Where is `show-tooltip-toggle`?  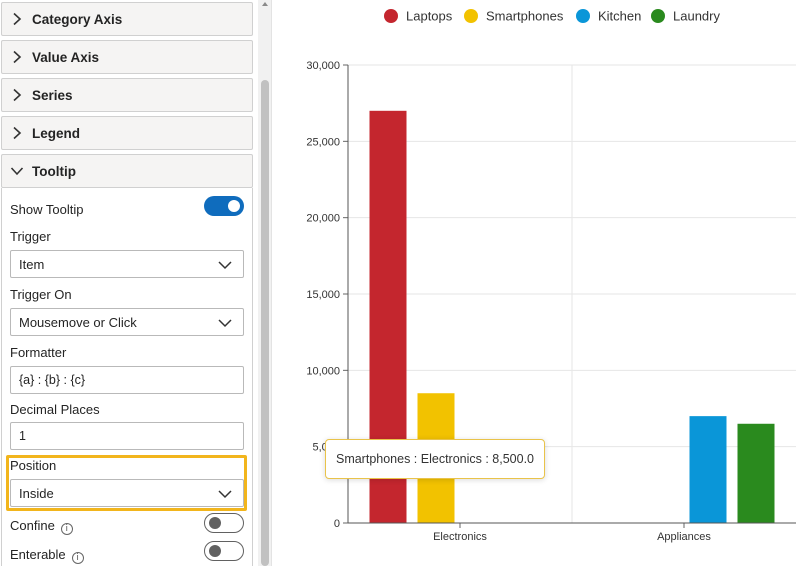
show-tooltip-toggle is located at coordinates (224, 206).